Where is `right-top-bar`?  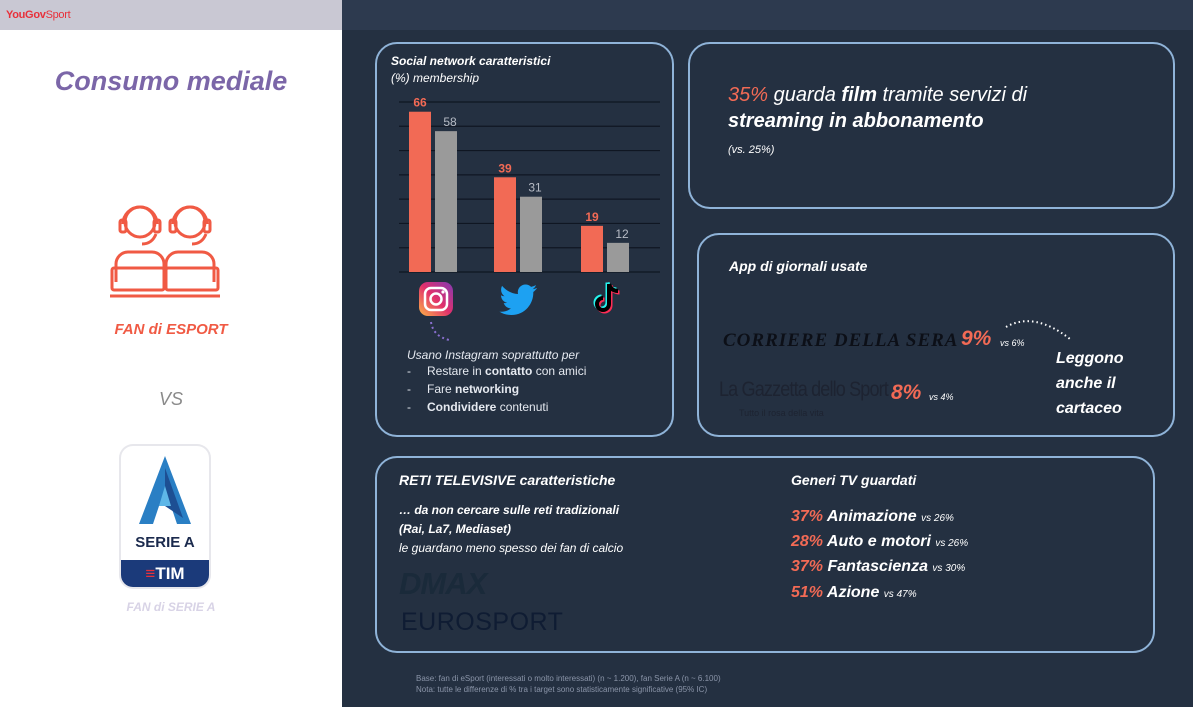
right-top-bar is located at coordinates (767, 15).